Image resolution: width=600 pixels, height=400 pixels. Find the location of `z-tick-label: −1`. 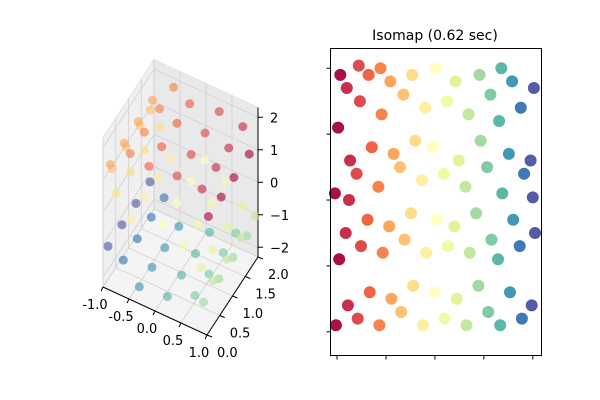

z-tick-label: −1 is located at coordinates (279, 216).